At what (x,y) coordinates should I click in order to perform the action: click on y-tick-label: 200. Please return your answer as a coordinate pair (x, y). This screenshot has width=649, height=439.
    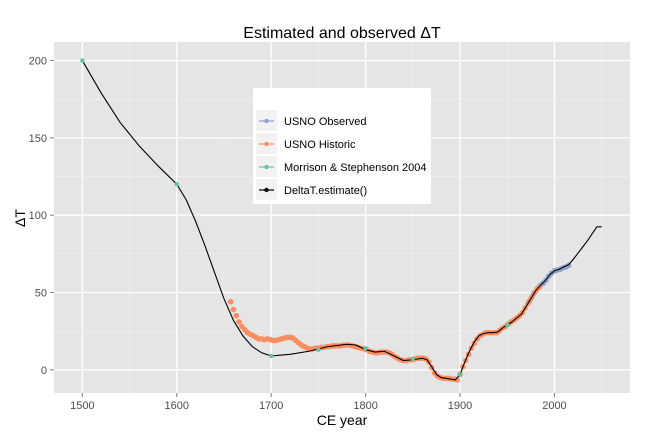
    Looking at the image, I should click on (38, 62).